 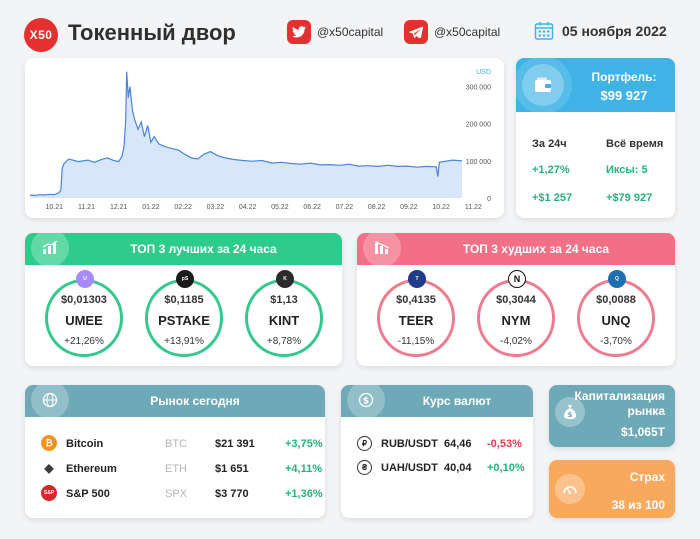 What do you see at coordinates (195, 401) in the screenshot?
I see `market-title: Рынок сегодня` at bounding box center [195, 401].